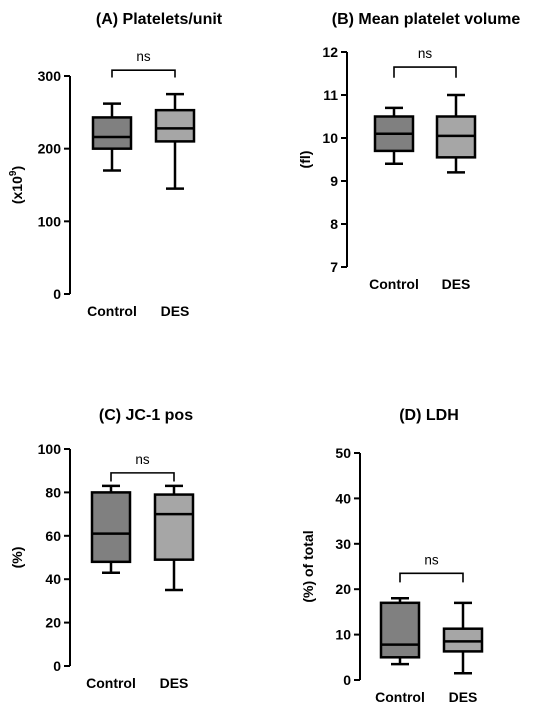 The image size is (550, 716). I want to click on y-tick-label: 7, so click(334, 267).